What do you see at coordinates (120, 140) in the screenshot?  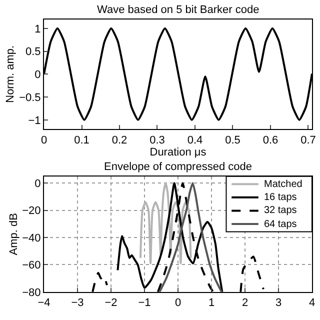 I see `x-tick-label: 0.2` at bounding box center [120, 140].